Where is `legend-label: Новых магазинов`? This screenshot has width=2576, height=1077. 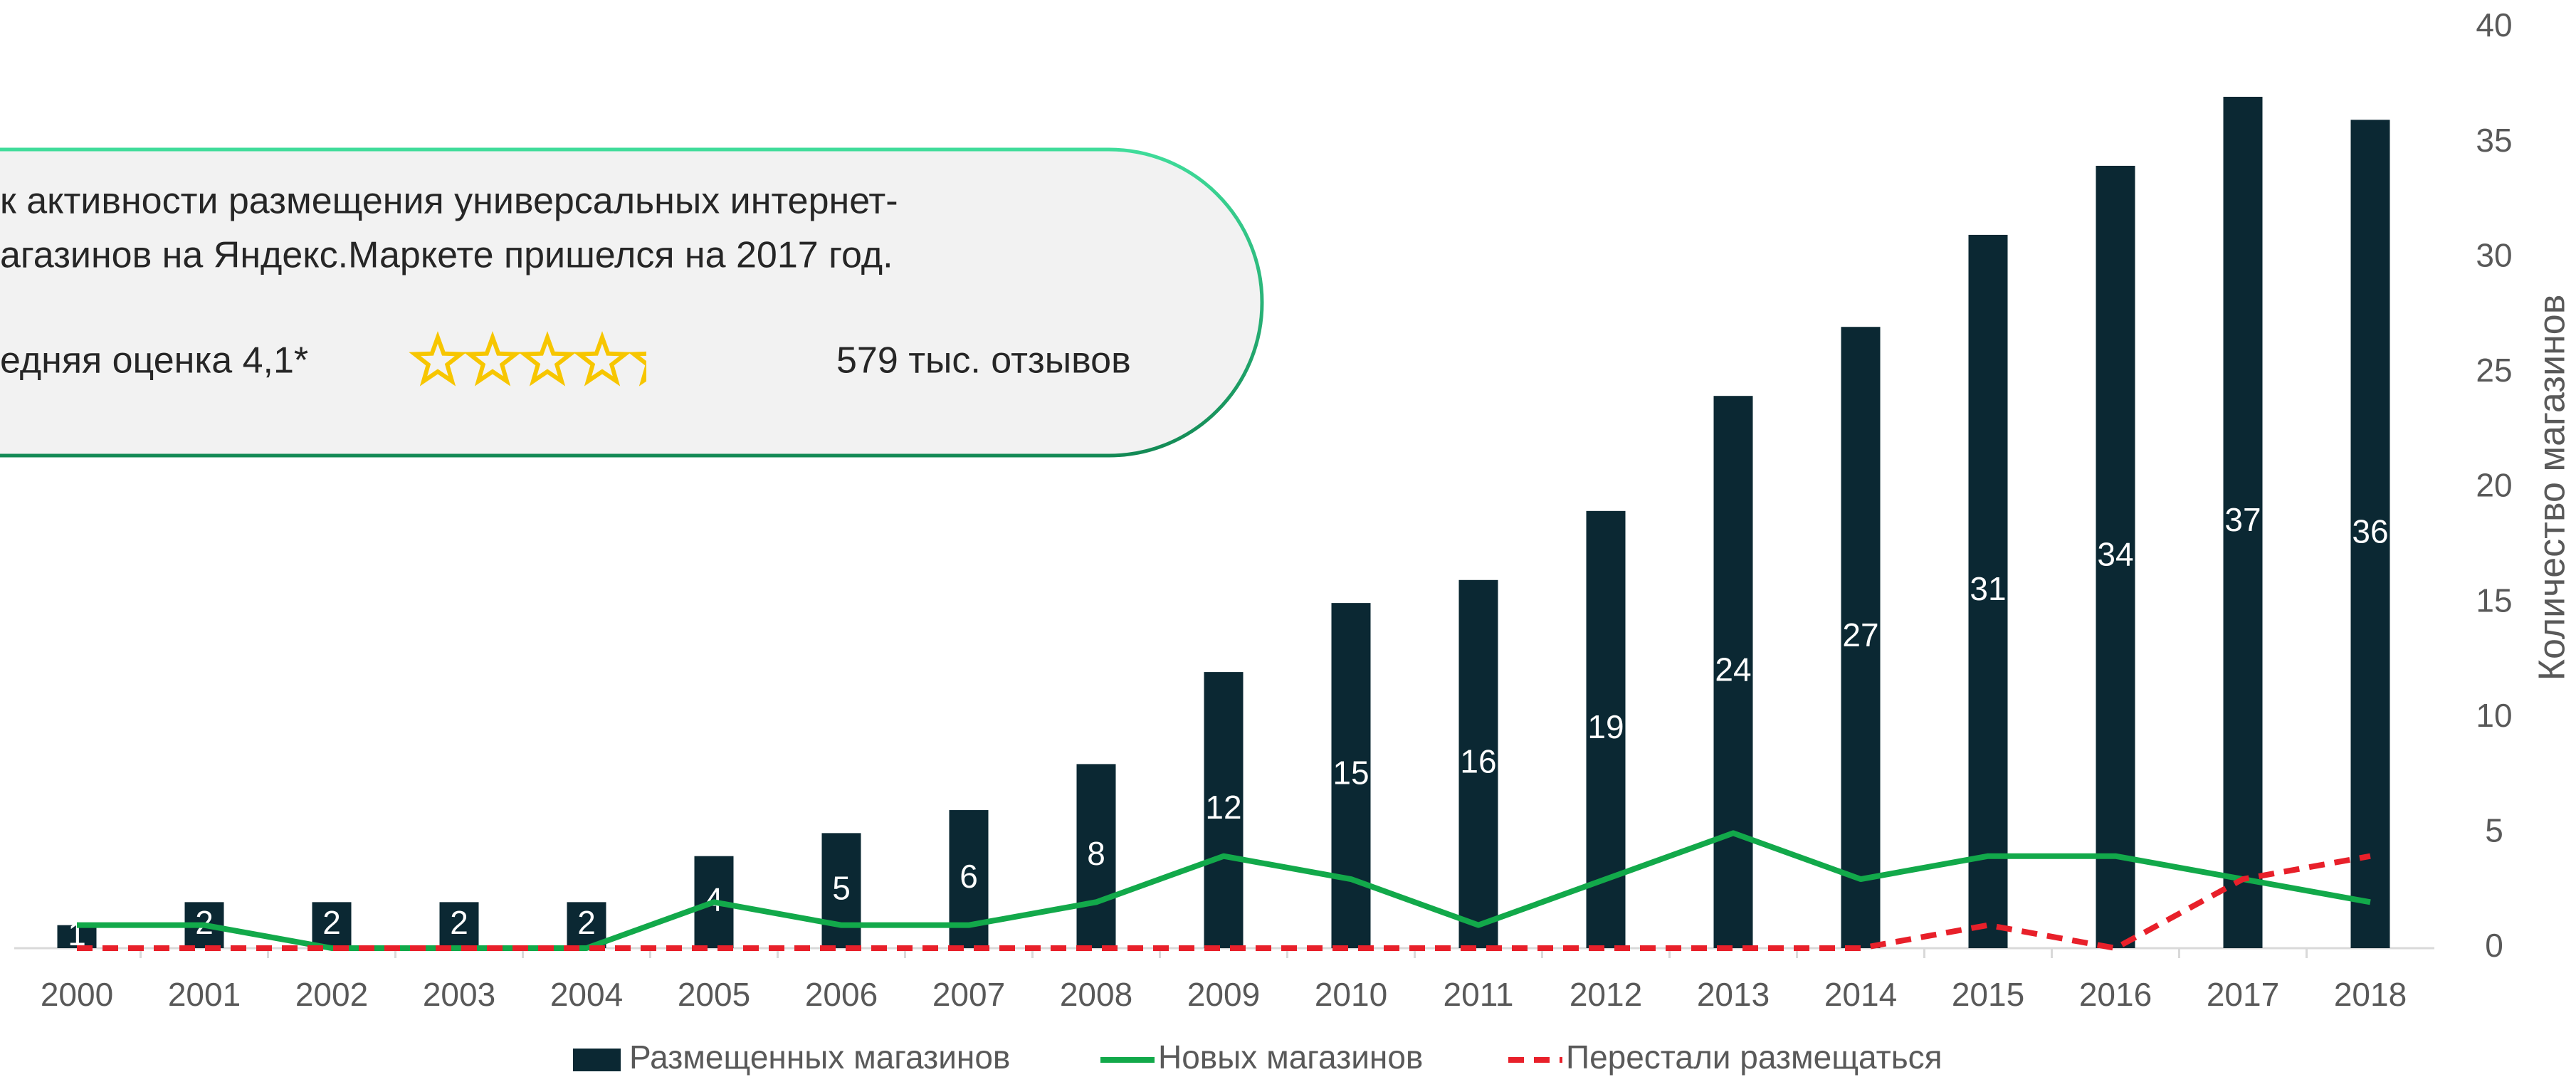
legend-label: Новых магазинов is located at coordinates (1291, 1057).